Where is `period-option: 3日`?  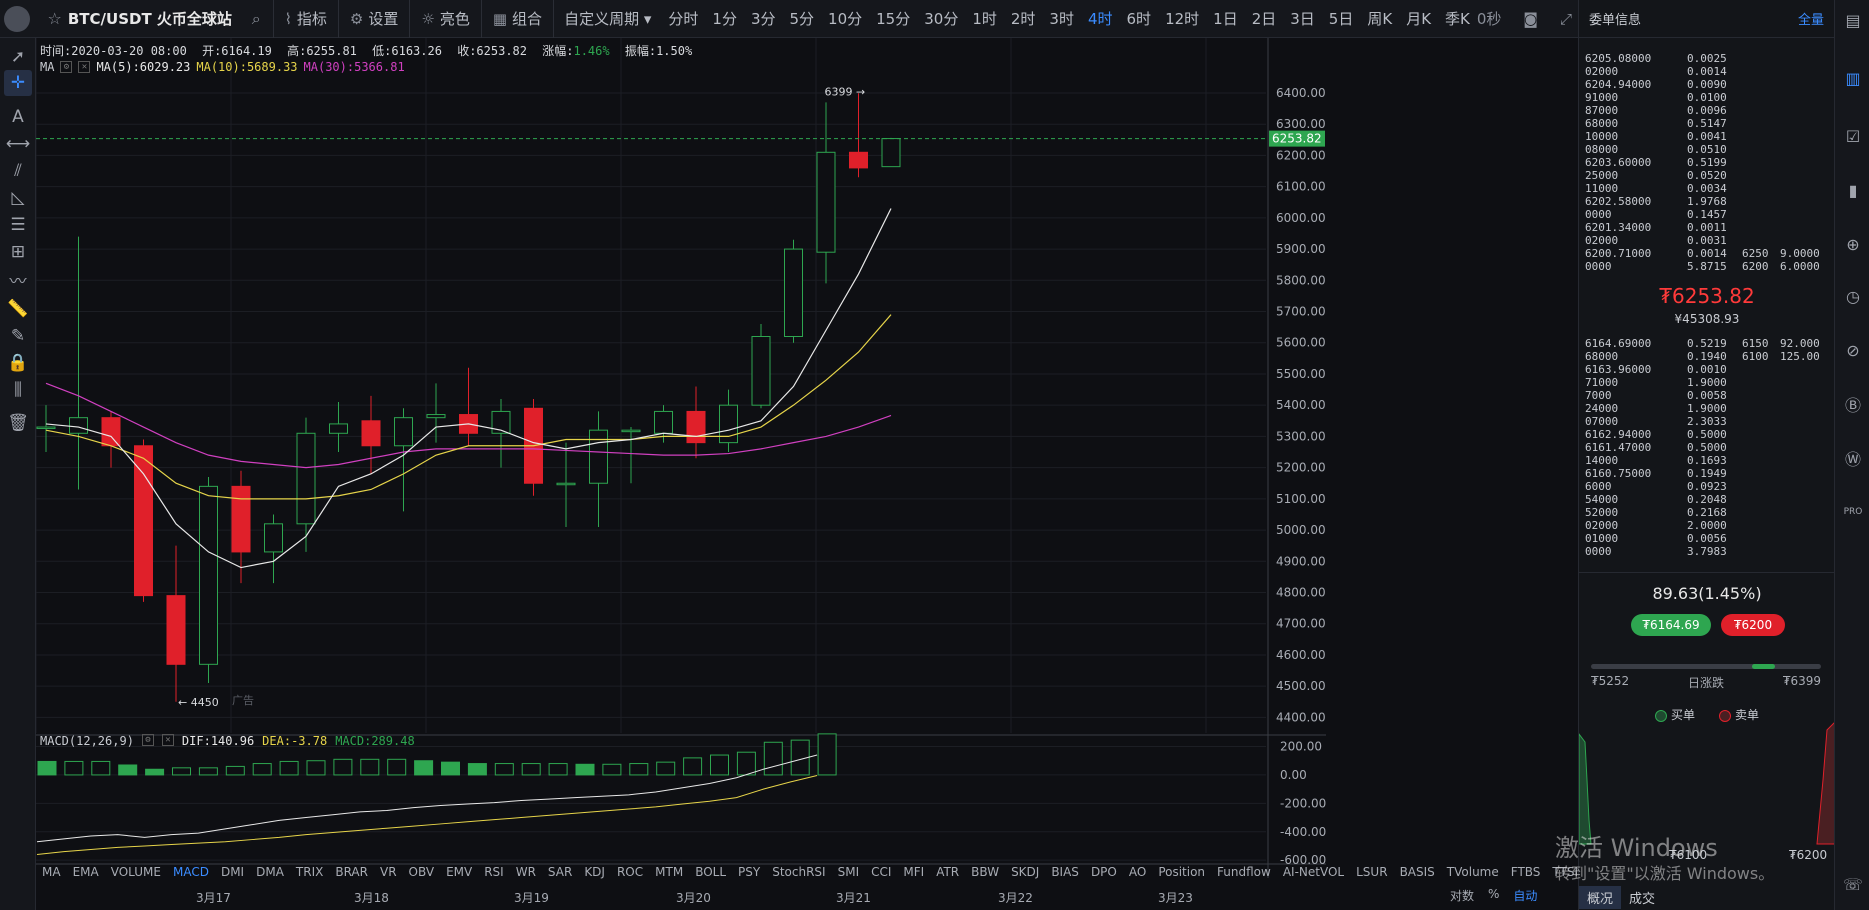
period-option: 3日 is located at coordinates (1302, 19).